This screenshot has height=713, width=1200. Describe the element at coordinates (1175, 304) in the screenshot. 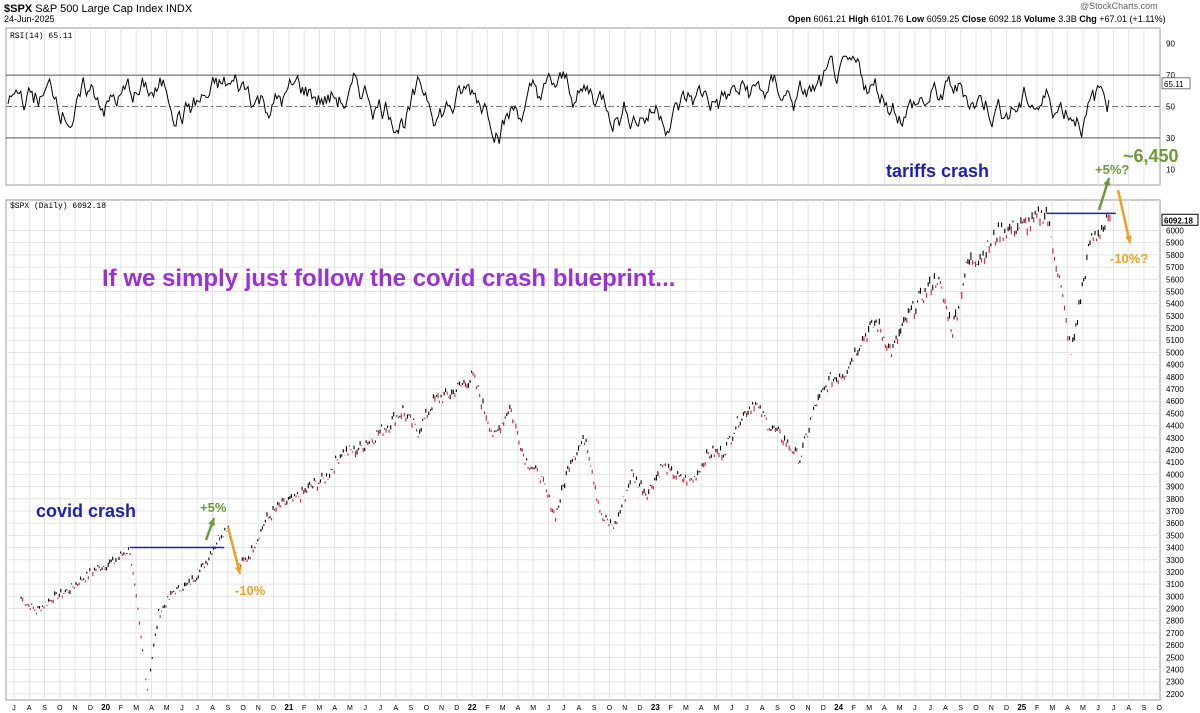

I see `price-tick-label: 5400` at that location.